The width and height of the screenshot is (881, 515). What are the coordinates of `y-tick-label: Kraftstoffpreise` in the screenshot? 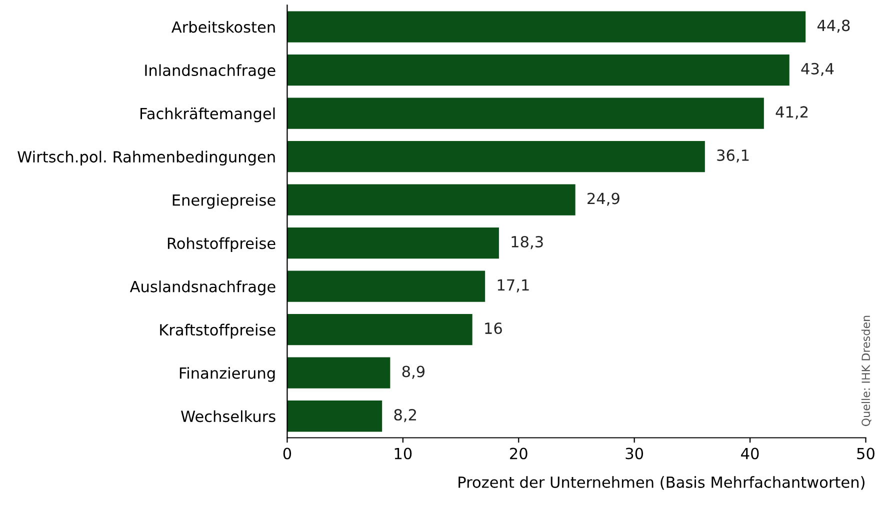 It's located at (218, 331).